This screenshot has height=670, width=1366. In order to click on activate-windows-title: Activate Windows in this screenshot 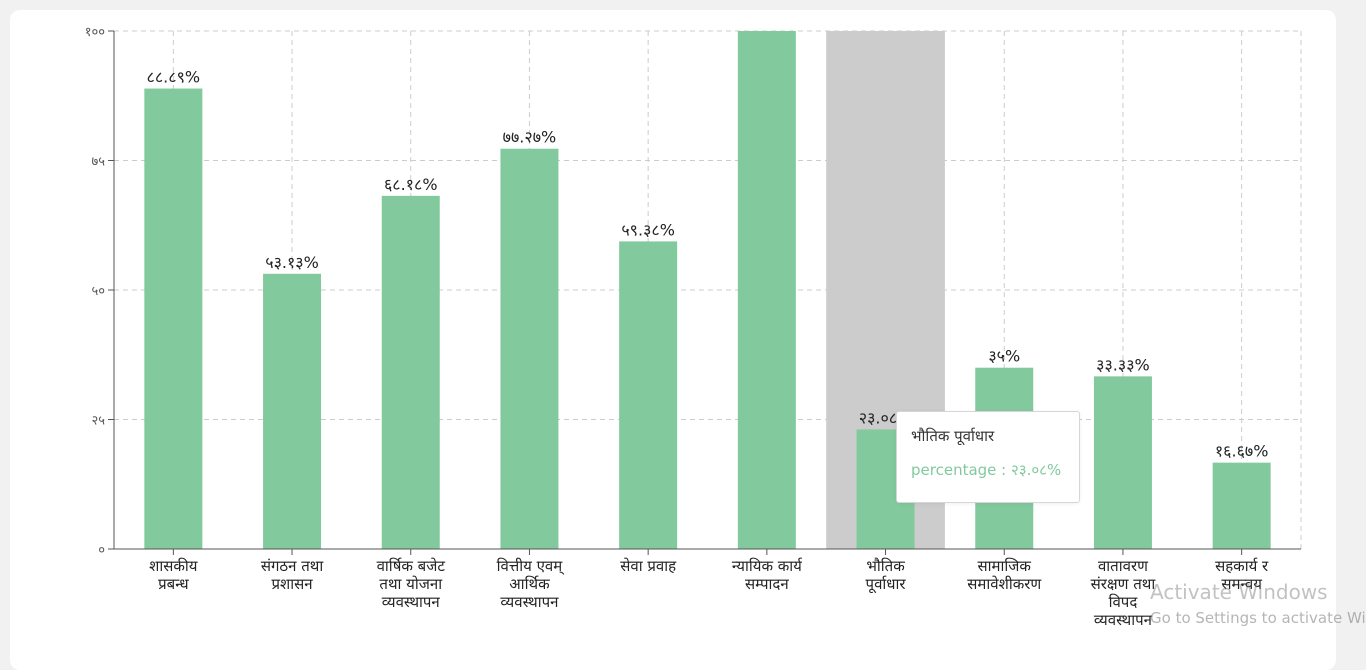, I will do `click(1239, 592)`.